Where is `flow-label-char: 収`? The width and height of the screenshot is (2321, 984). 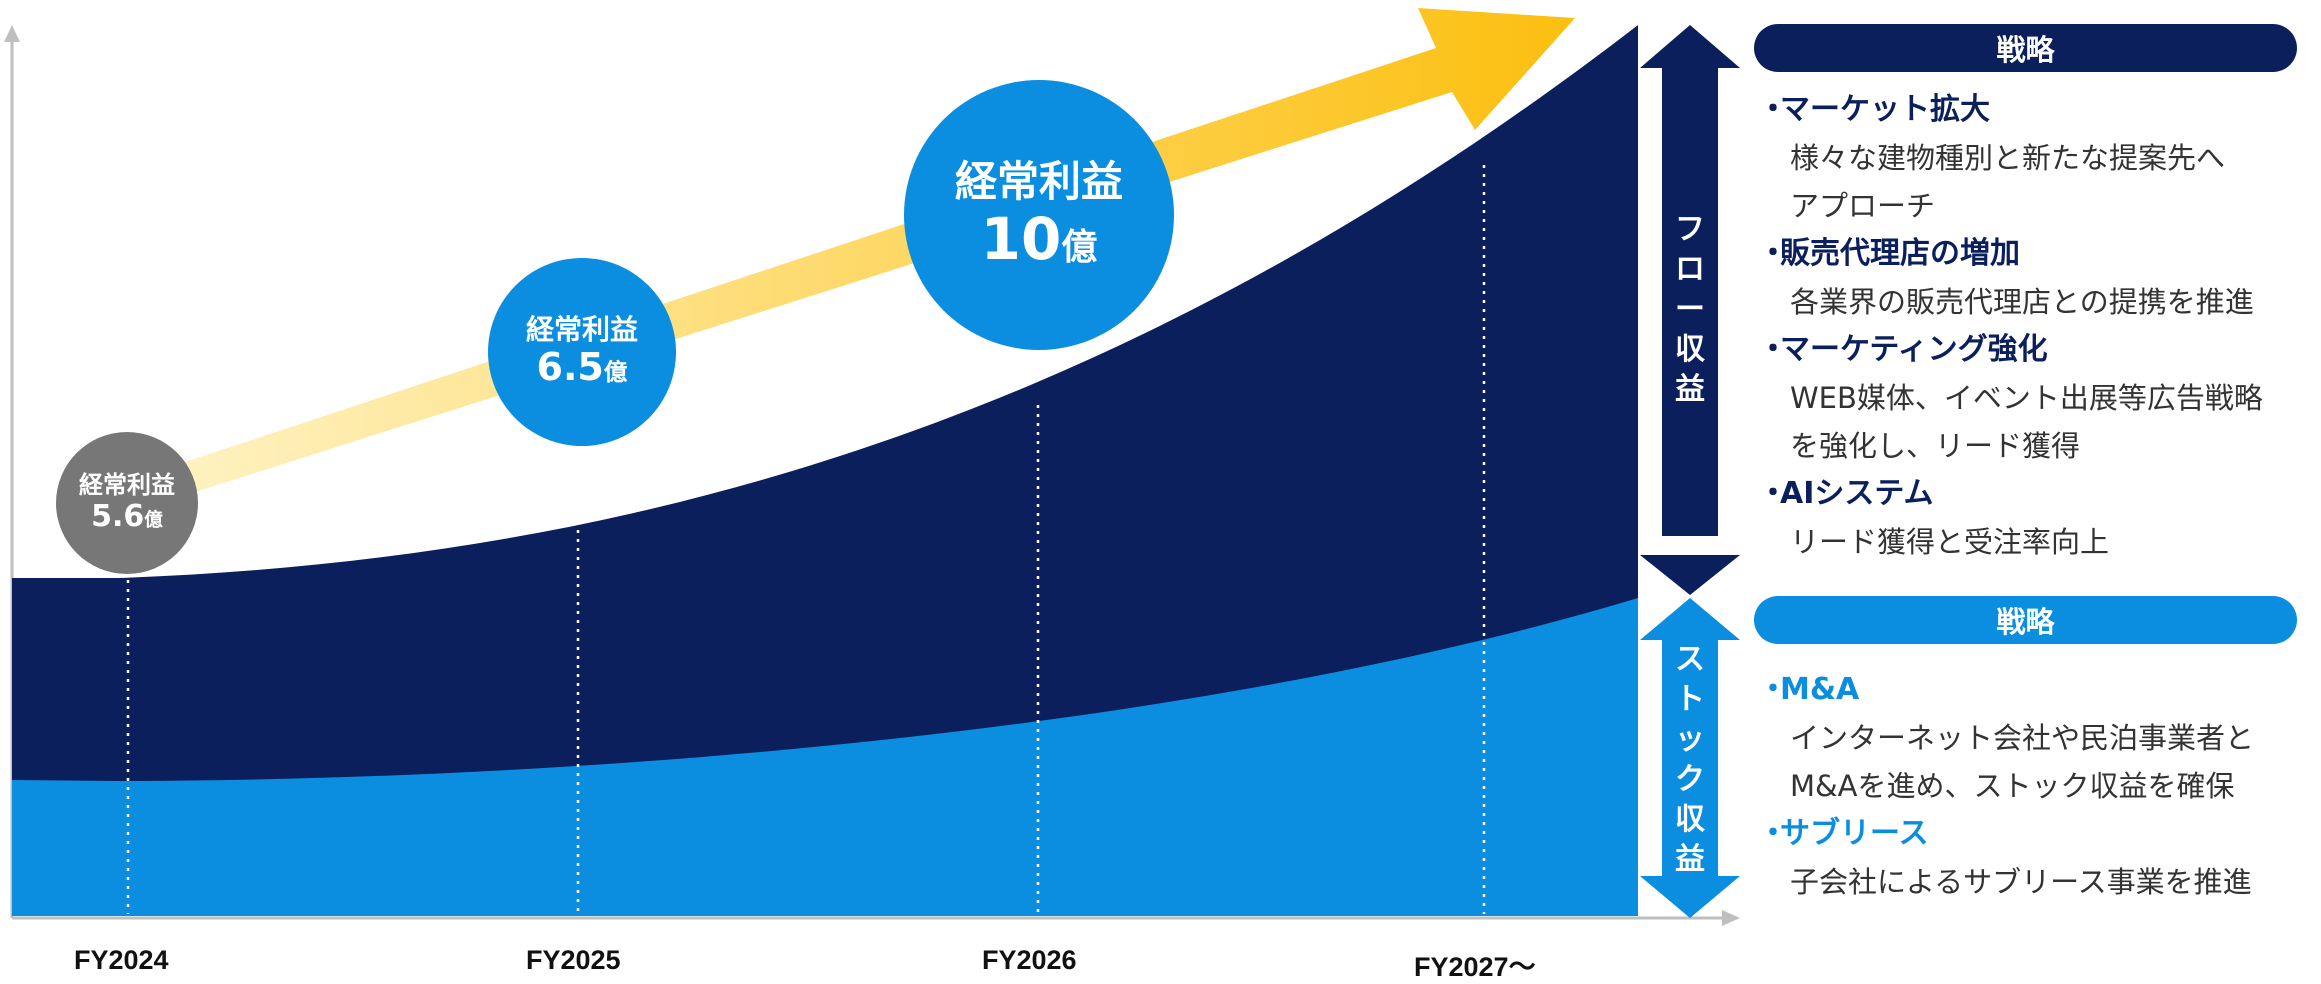 flow-label-char: 収 is located at coordinates (1690, 349).